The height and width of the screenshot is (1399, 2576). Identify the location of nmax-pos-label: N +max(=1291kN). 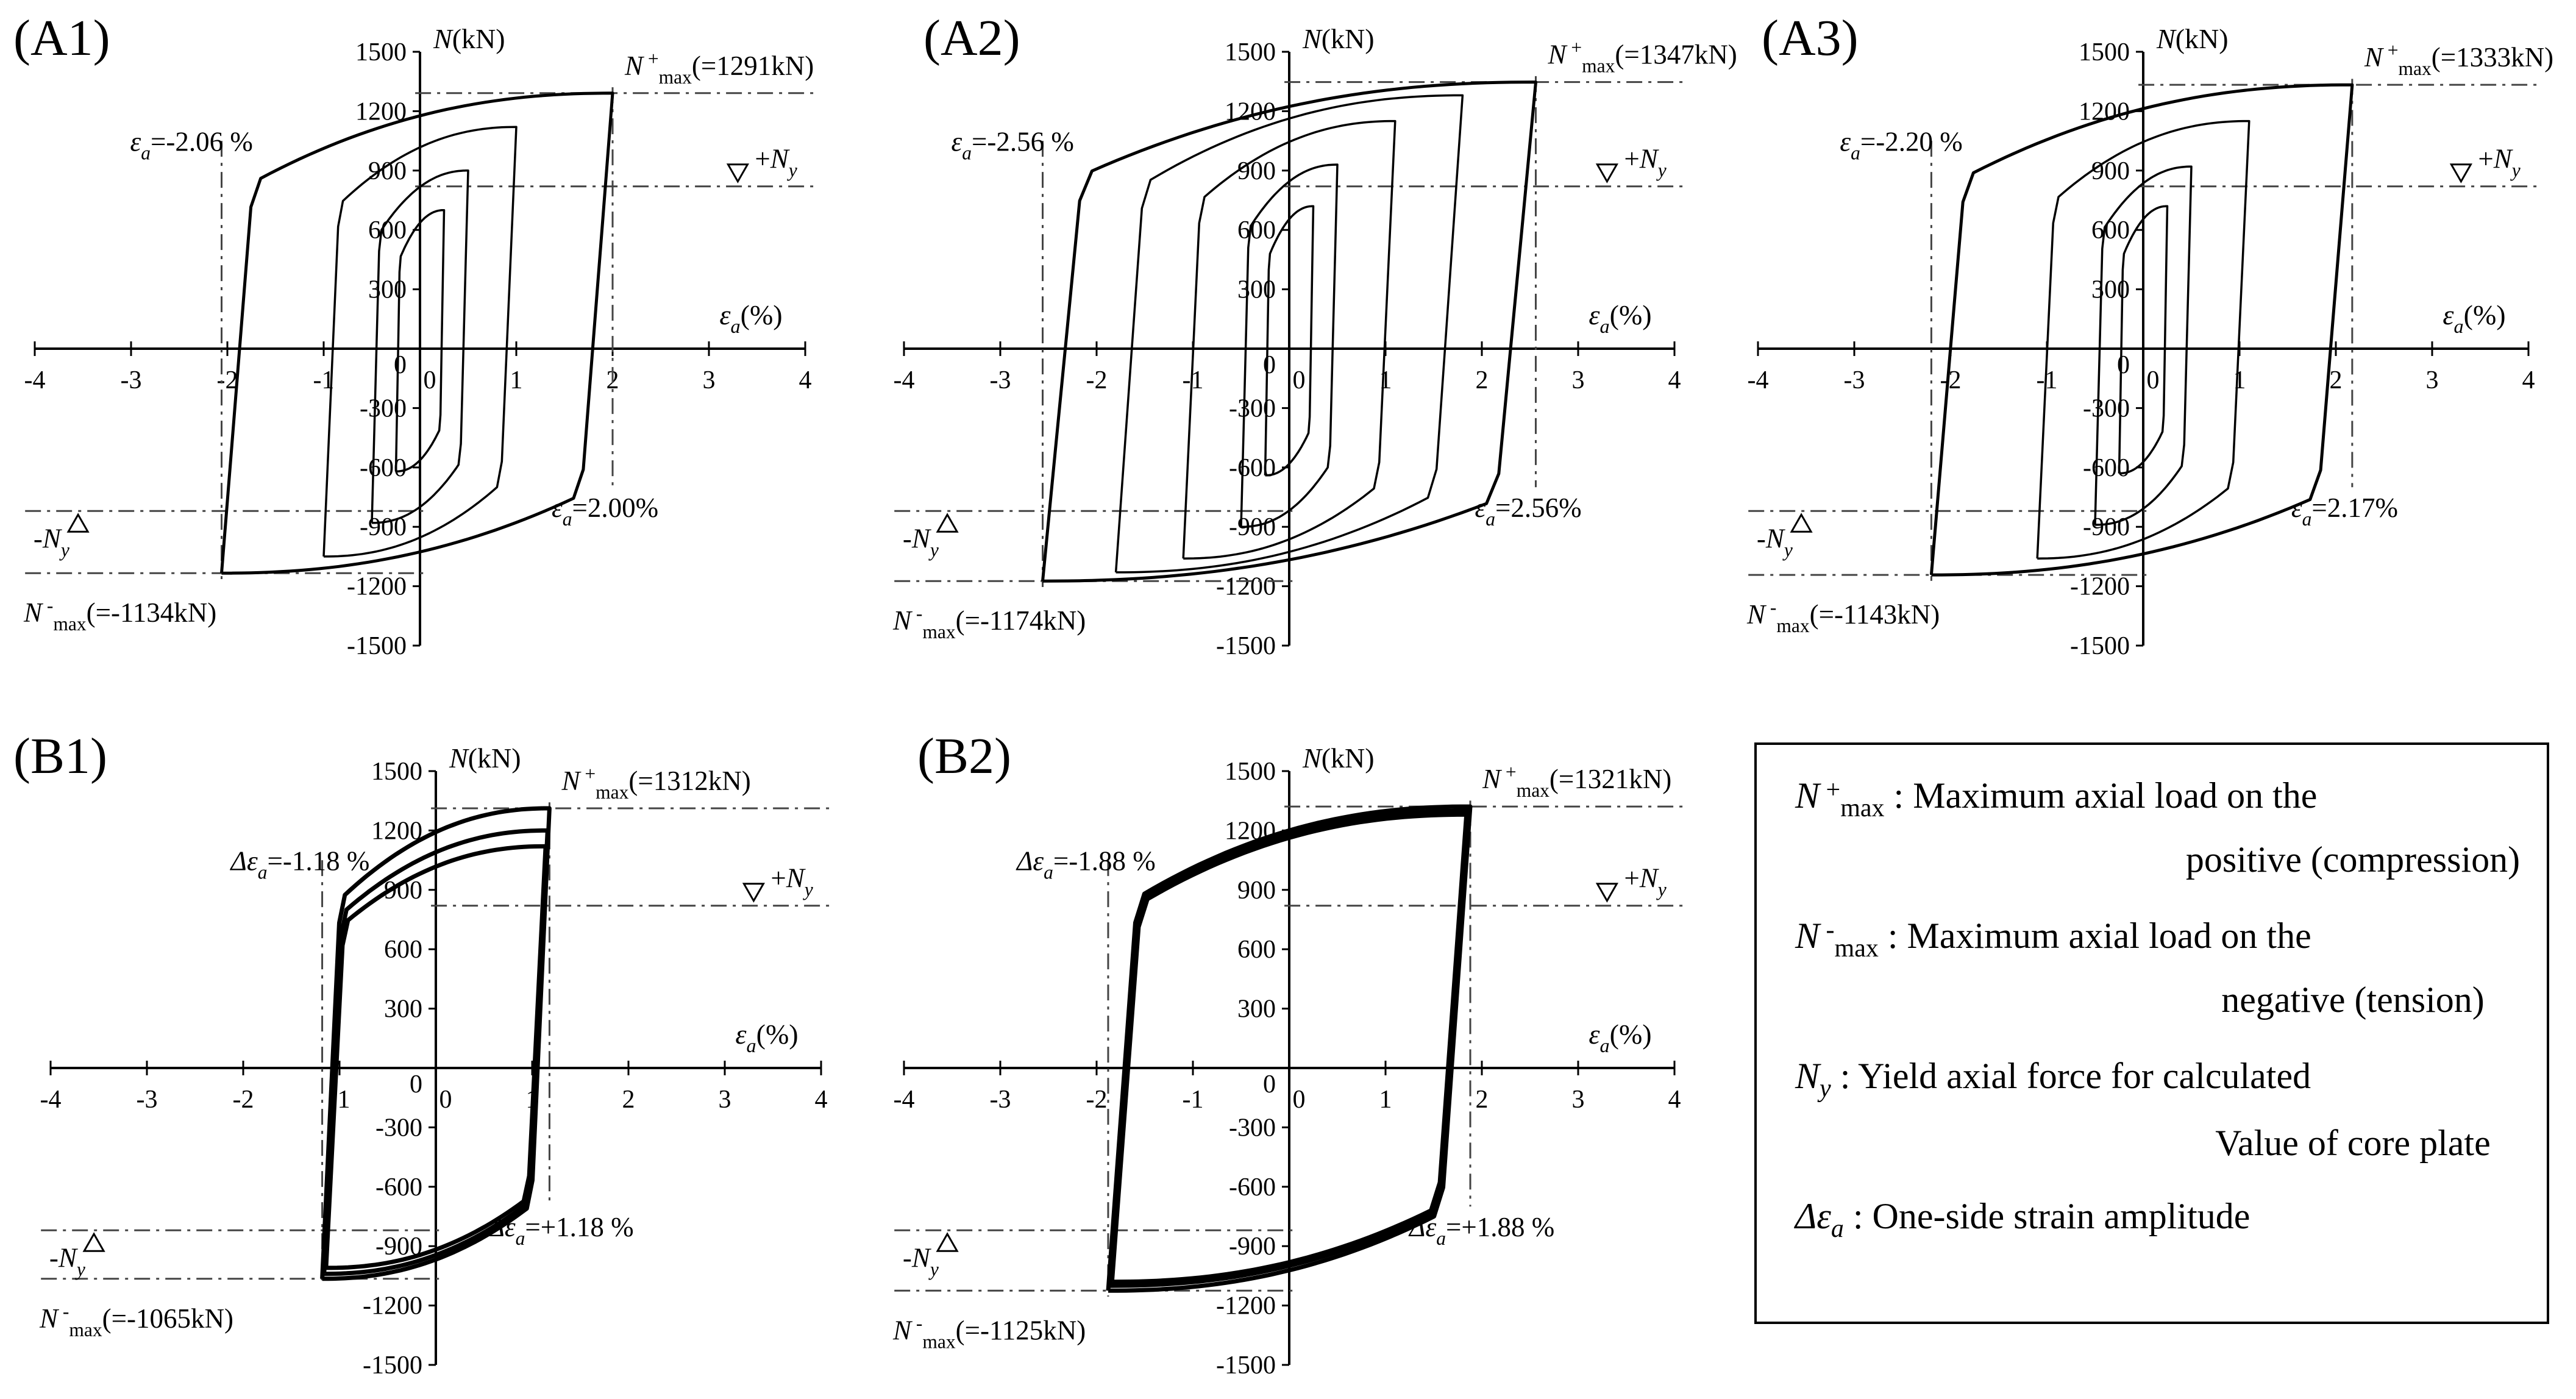
(719, 68).